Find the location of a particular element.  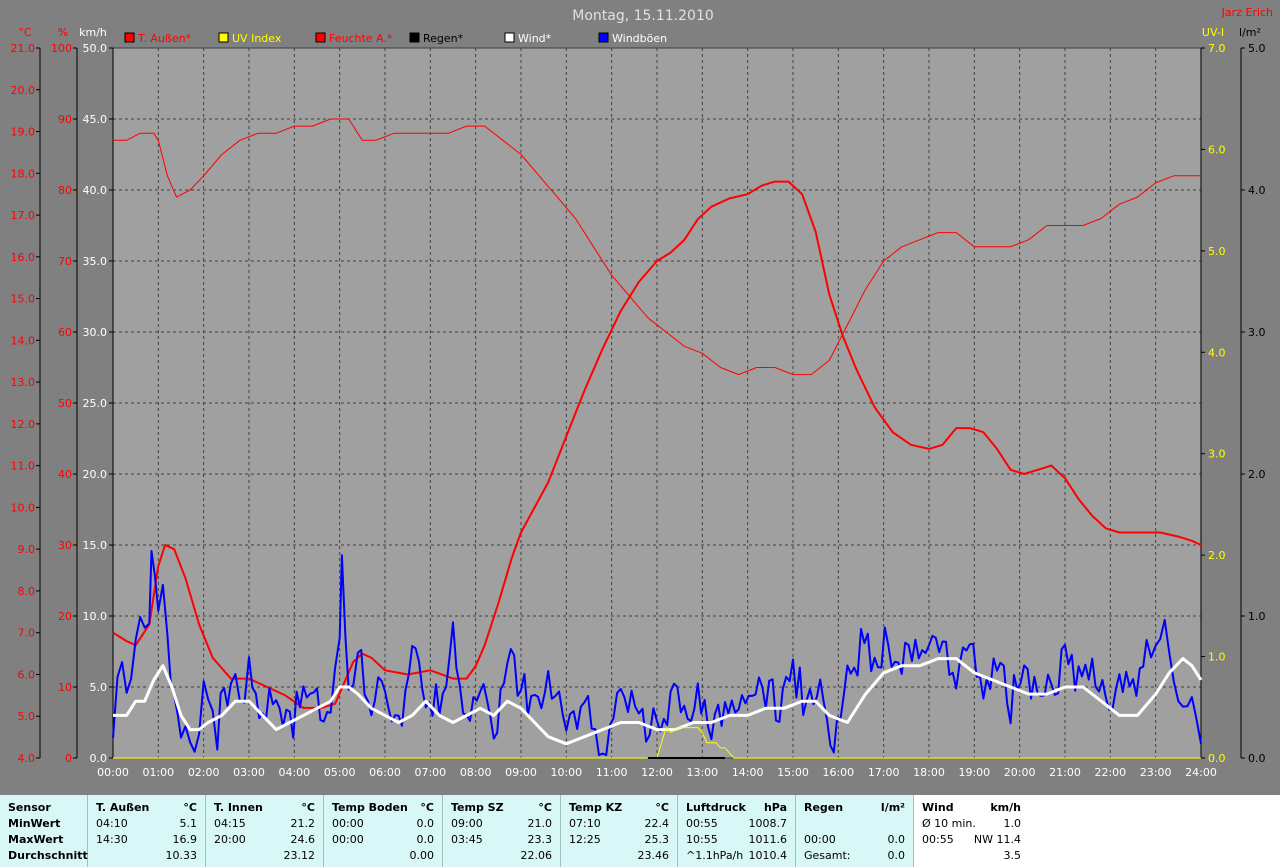

stat-cell: NW 11.4 is located at coordinates (997, 839).